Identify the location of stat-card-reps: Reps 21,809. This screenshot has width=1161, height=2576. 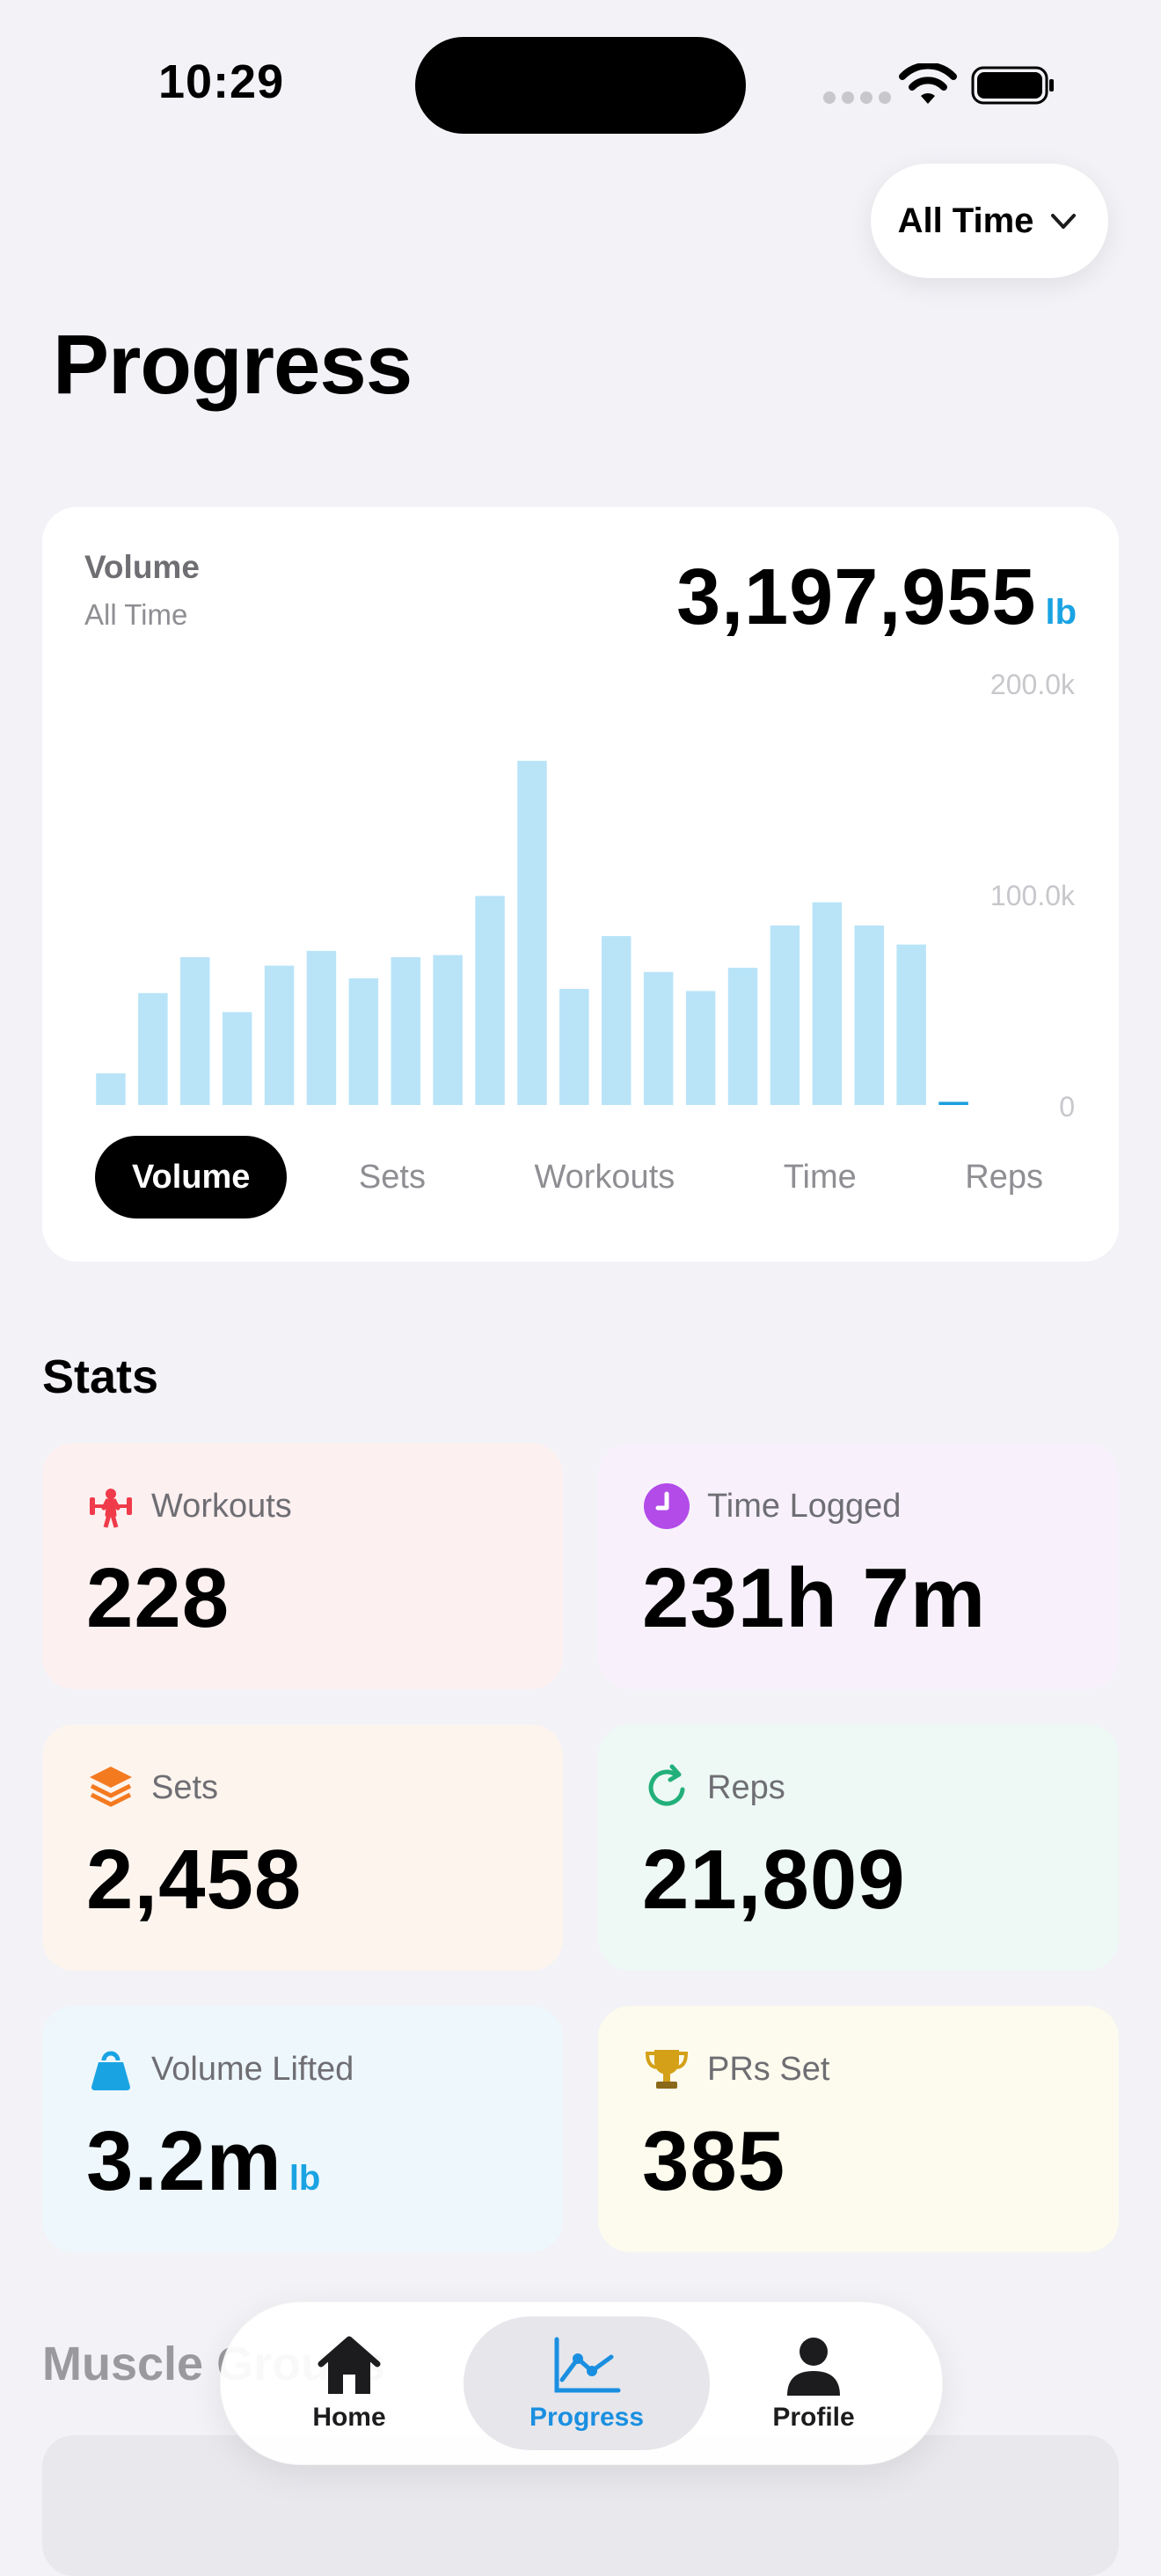
(858, 1847).